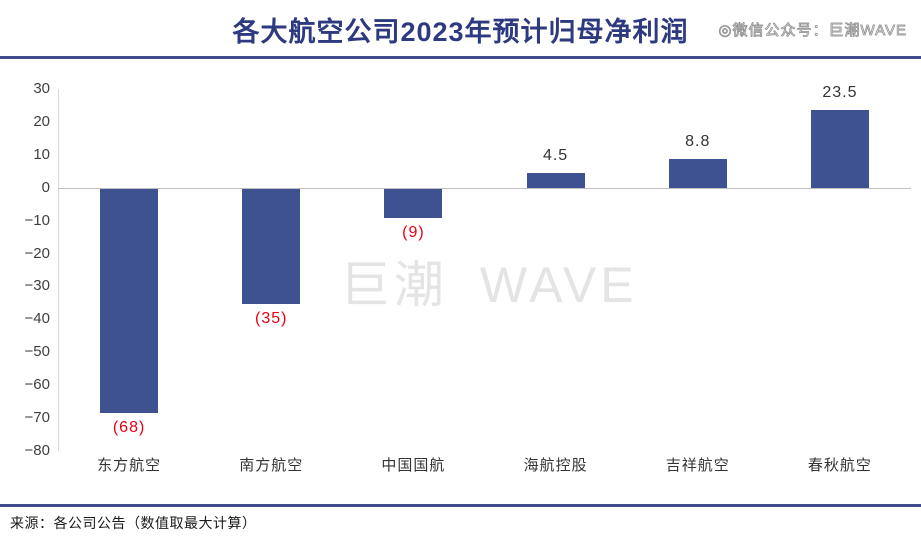  I want to click on y-tick-label: 0, so click(45, 187).